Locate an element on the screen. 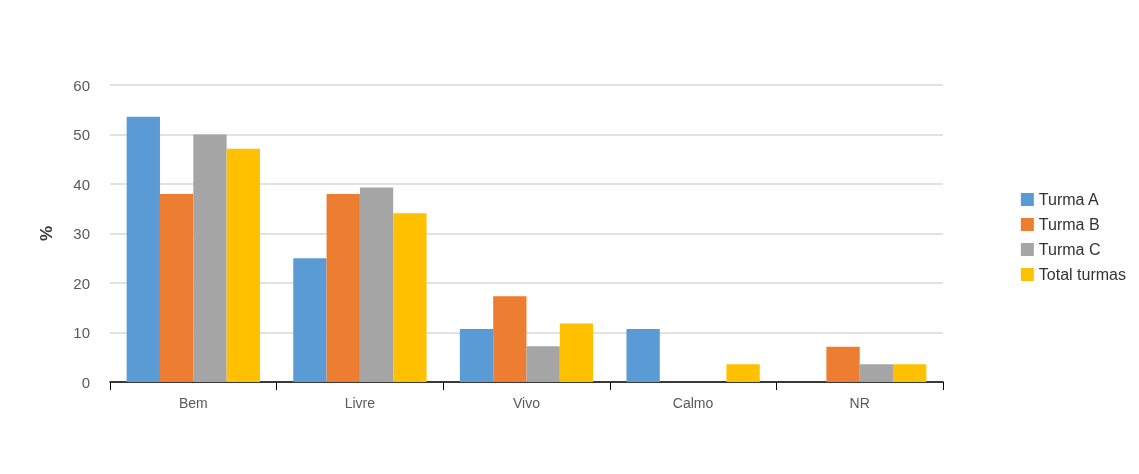 Image resolution: width=1139 pixels, height=474 pixels. y-axis-title: % is located at coordinates (46, 233).